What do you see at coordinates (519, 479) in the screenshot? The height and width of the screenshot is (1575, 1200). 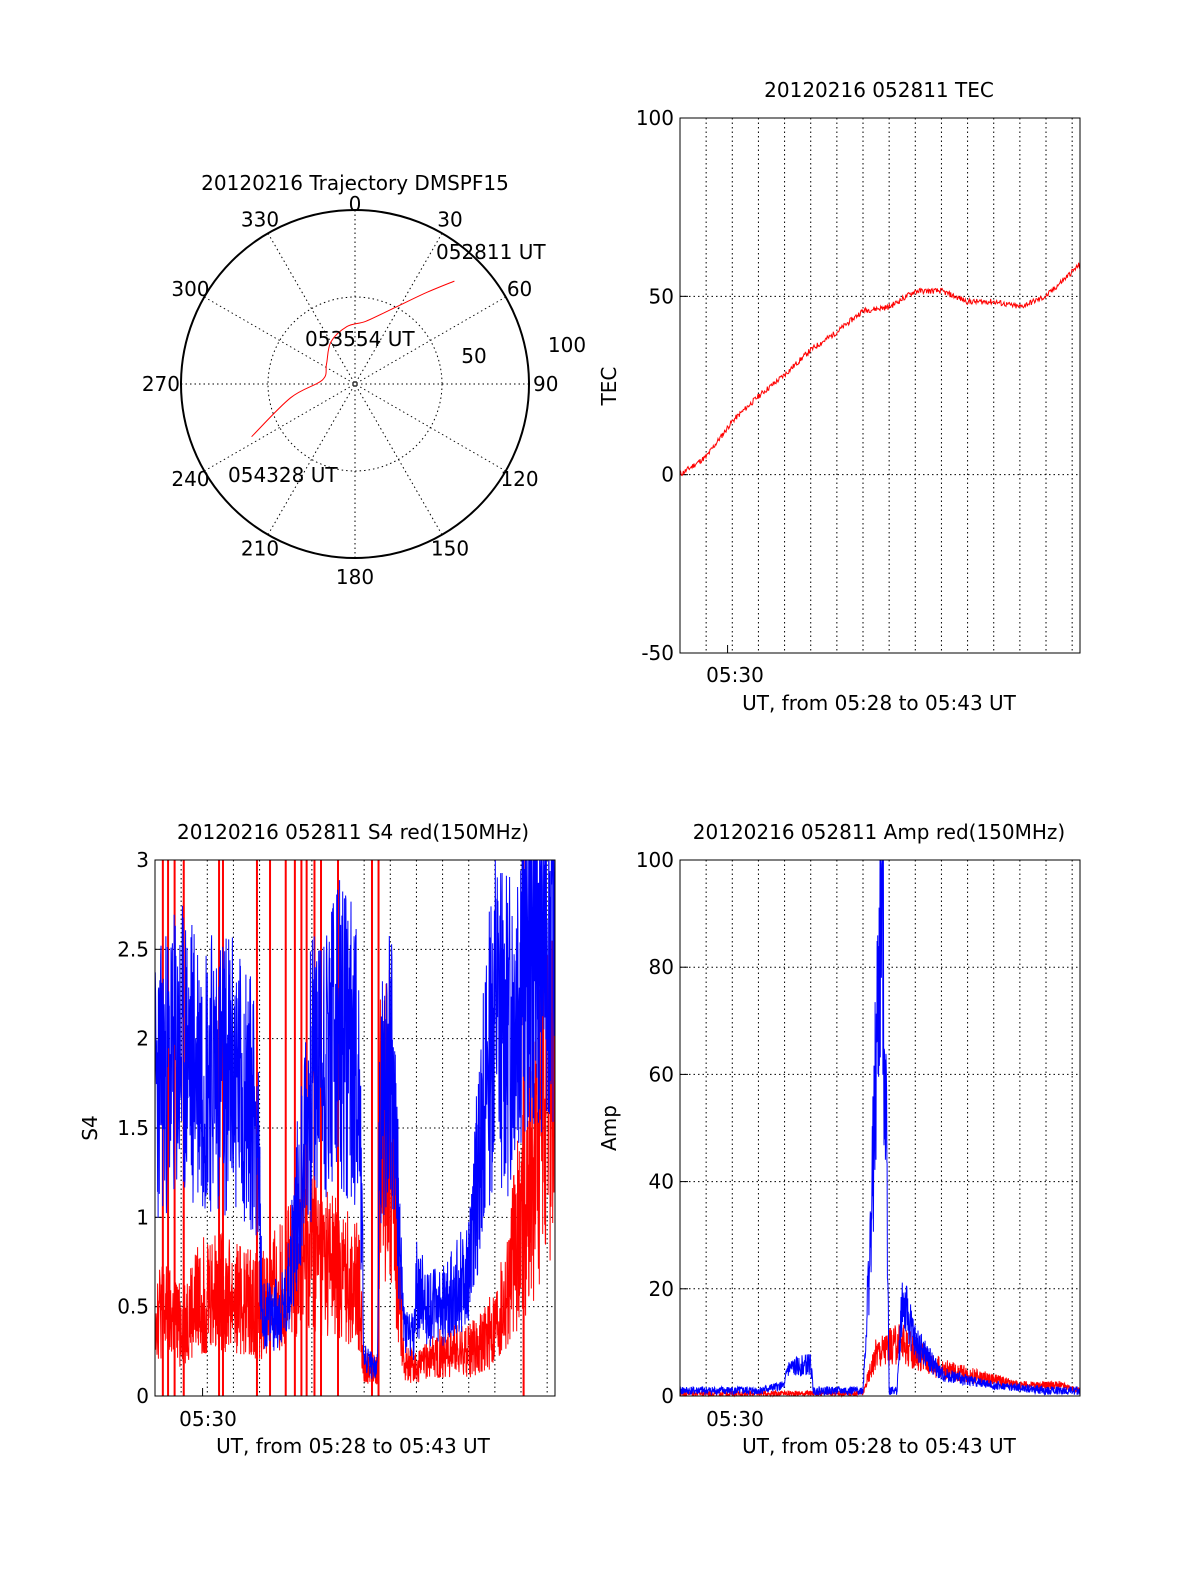 I see `azimuth-label-120: 120` at bounding box center [519, 479].